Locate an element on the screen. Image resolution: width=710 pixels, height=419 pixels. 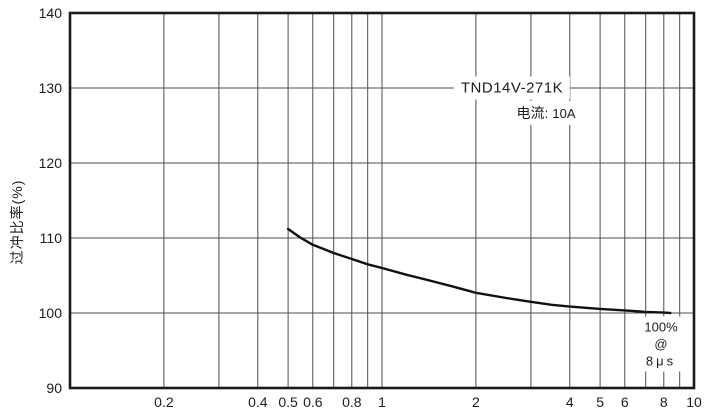
overshoot-curve is located at coordinates (479, 271).